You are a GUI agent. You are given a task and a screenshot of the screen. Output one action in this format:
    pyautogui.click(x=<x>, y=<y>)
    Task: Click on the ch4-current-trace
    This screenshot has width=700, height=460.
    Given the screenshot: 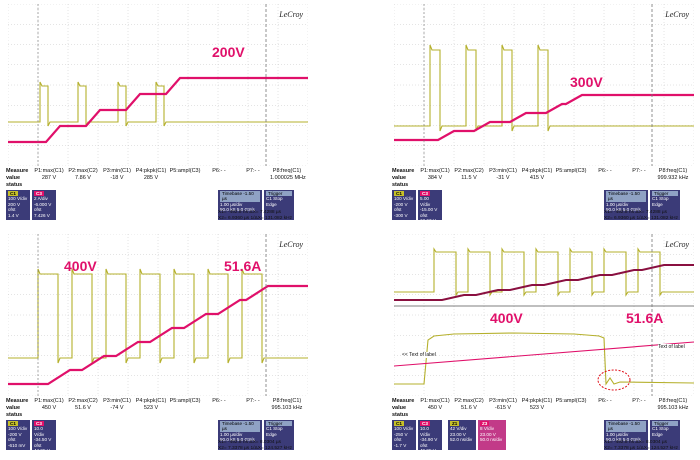 What is the action you would take?
    pyautogui.click(x=544, y=282)
    